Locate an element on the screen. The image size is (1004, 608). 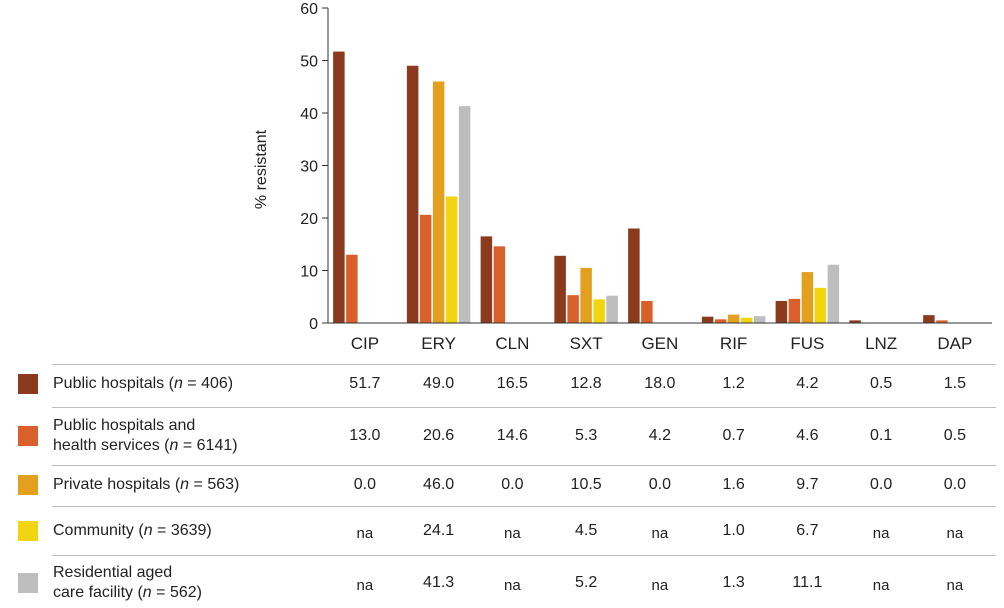
legend-label-prefix: health services ( is located at coordinates (111, 445).